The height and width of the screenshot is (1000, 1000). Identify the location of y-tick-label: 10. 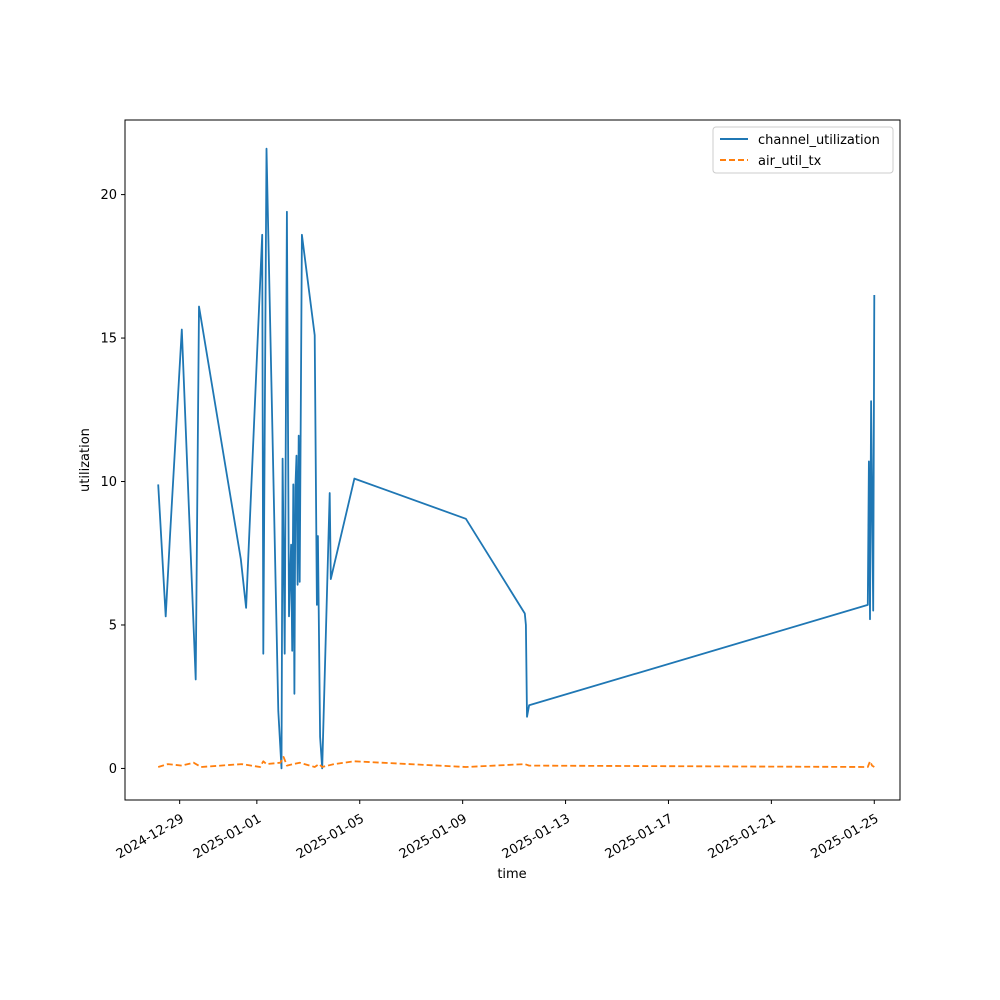
(108, 482).